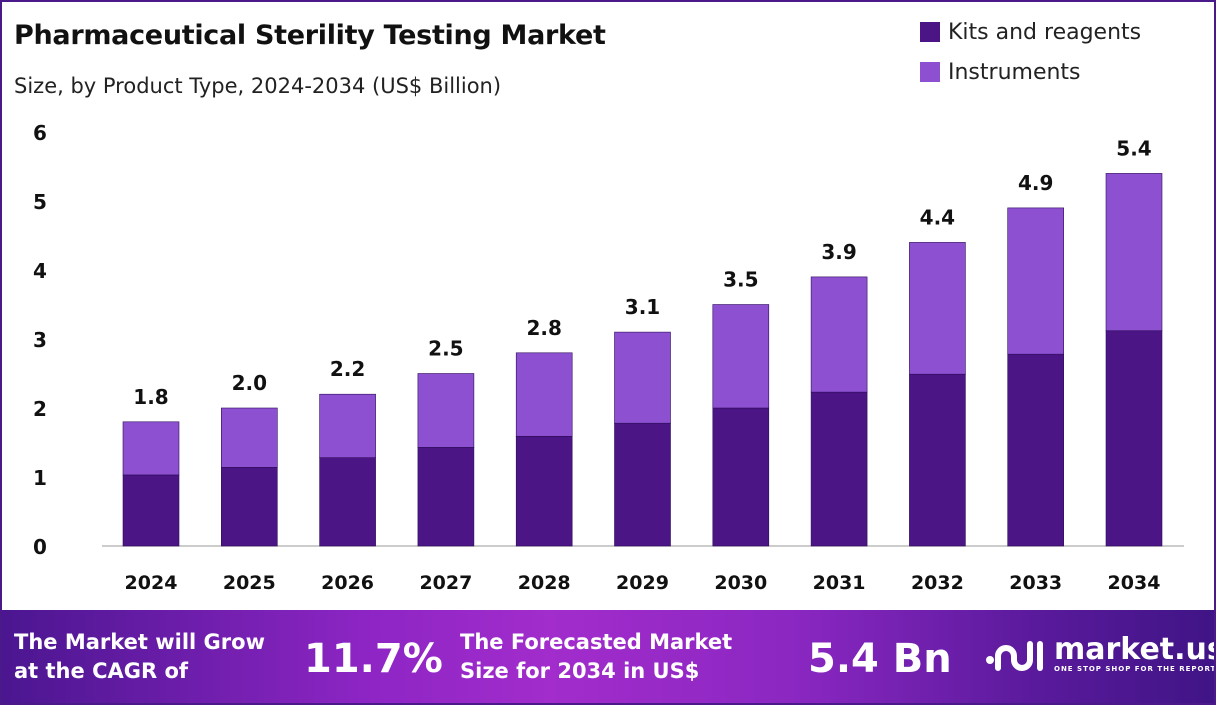 This screenshot has height=705, width=1216. Describe the element at coordinates (1133, 148) in the screenshot. I see `total-label-2034: 5.4` at that location.